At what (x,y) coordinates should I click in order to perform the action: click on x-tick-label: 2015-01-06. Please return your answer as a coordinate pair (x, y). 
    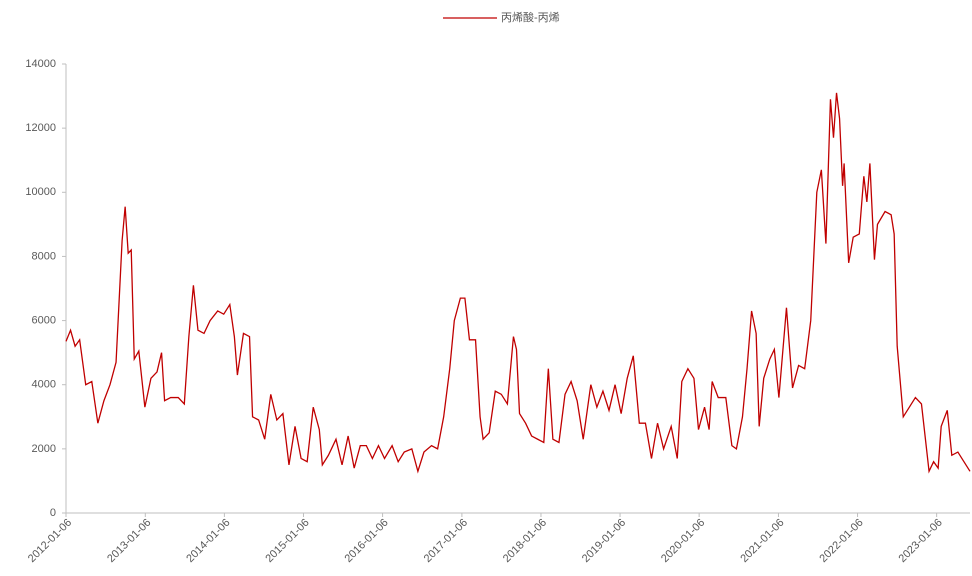
    Looking at the image, I should click on (287, 541).